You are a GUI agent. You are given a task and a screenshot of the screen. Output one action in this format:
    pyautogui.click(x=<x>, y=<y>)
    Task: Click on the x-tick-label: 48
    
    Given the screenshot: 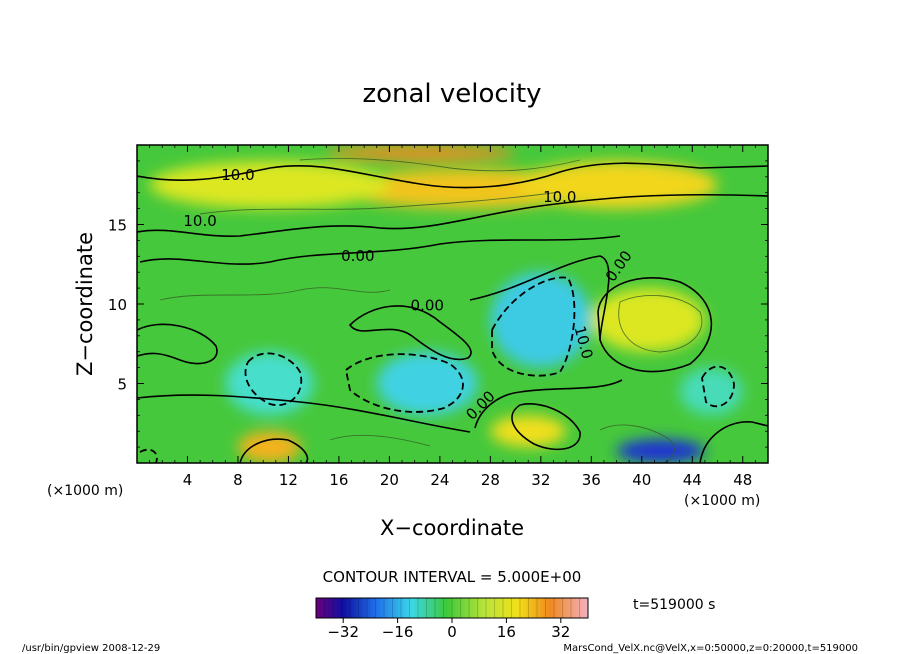 What is the action you would take?
    pyautogui.click(x=742, y=480)
    